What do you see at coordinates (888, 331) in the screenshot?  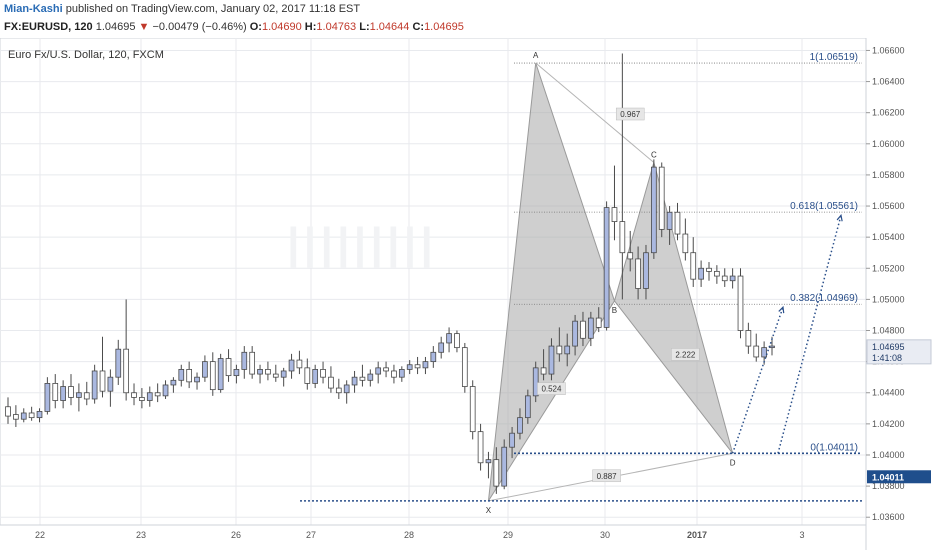 I see `y-tick-label: 1.04800` at bounding box center [888, 331].